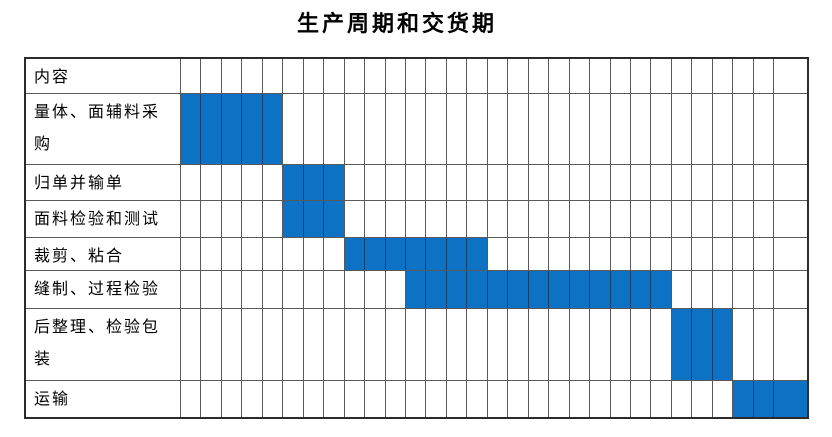 Image resolution: width=832 pixels, height=437 pixels. What do you see at coordinates (52, 399) in the screenshot?
I see `row-label: 运输` at bounding box center [52, 399].